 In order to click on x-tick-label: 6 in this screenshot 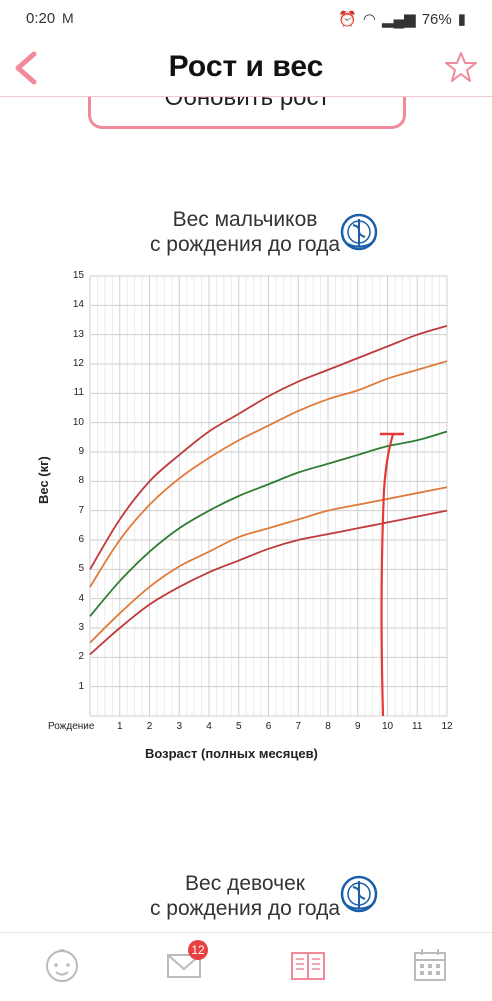, I will do `click(268, 726)`.